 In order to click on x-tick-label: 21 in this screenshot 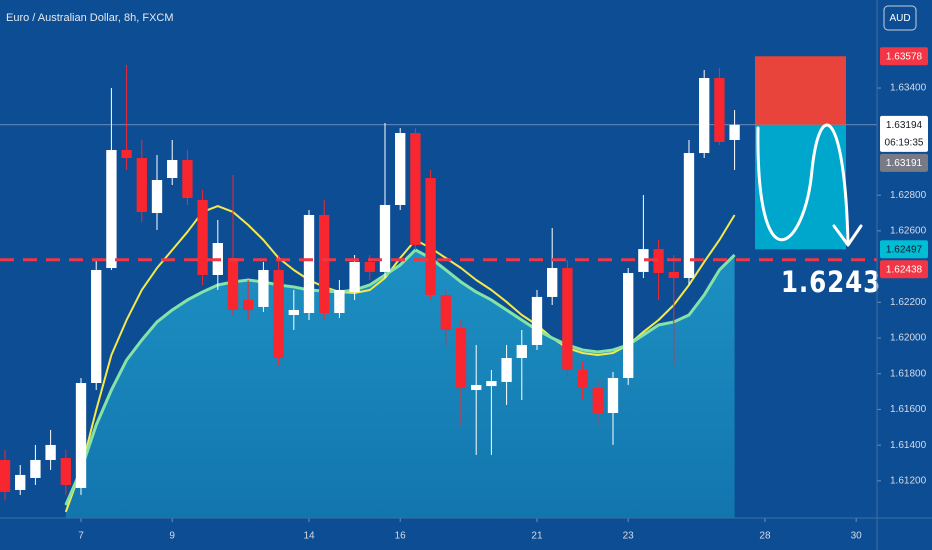, I will do `click(537, 536)`.